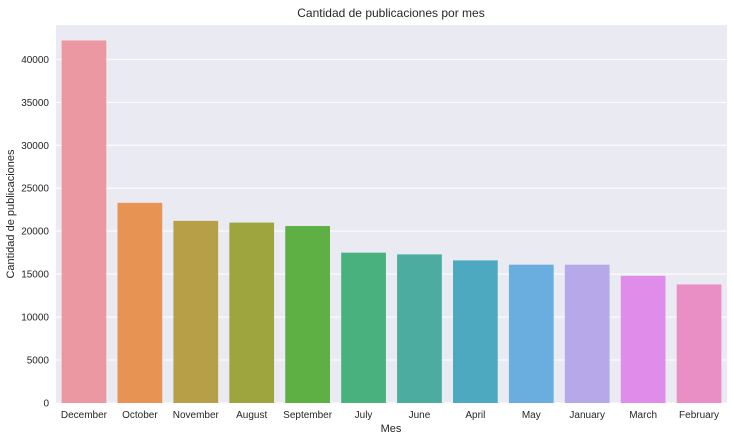  What do you see at coordinates (35, 146) in the screenshot?
I see `y-tick-label: 30000` at bounding box center [35, 146].